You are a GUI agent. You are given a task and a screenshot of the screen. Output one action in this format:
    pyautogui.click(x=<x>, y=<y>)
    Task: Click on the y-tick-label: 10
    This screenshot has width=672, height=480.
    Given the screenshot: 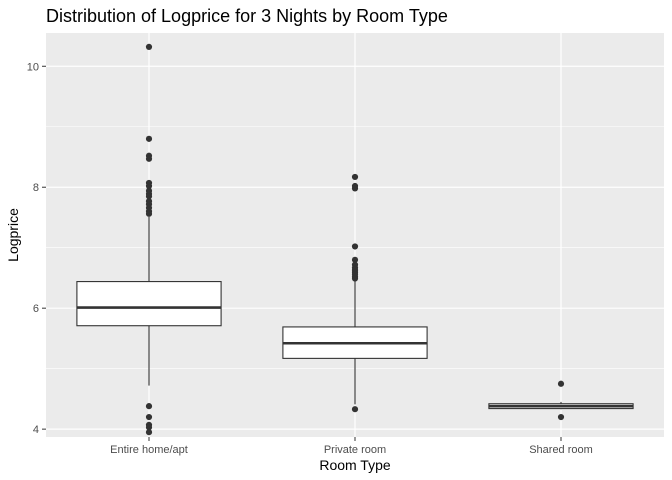 What is the action you would take?
    pyautogui.click(x=33, y=67)
    